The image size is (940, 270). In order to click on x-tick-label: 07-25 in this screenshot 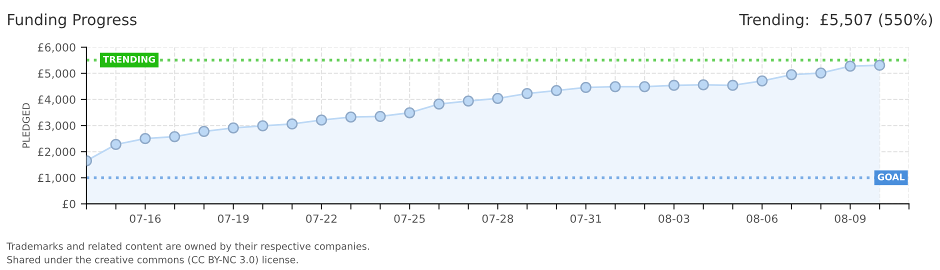, I will do `click(409, 218)`.